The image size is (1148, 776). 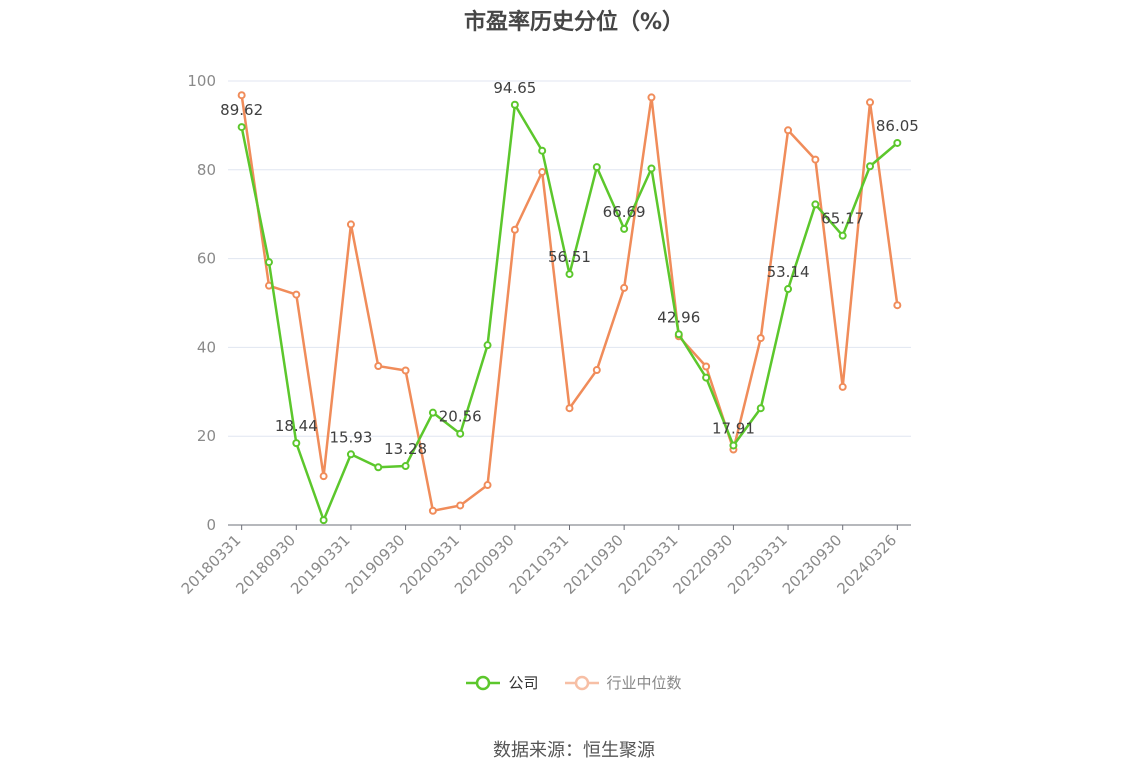 I want to click on legend: 公司 行业中位数, so click(x=574, y=682).